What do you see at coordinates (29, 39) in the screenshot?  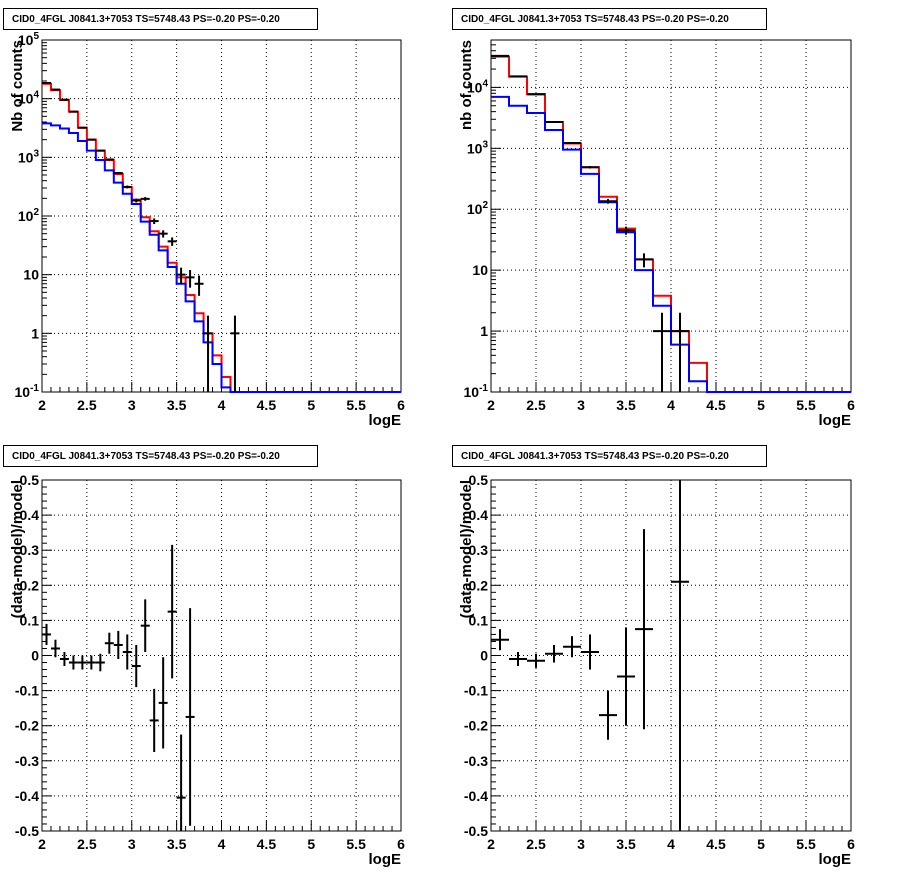 I see `y-tick-label: 10⁵` at bounding box center [29, 39].